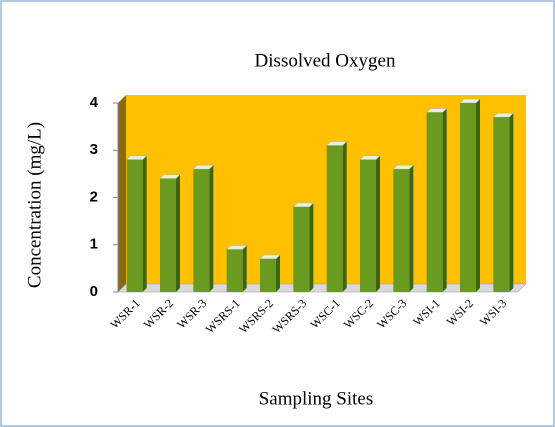  Describe the element at coordinates (94, 196) in the screenshot. I see `y-tick-label: 2` at that location.